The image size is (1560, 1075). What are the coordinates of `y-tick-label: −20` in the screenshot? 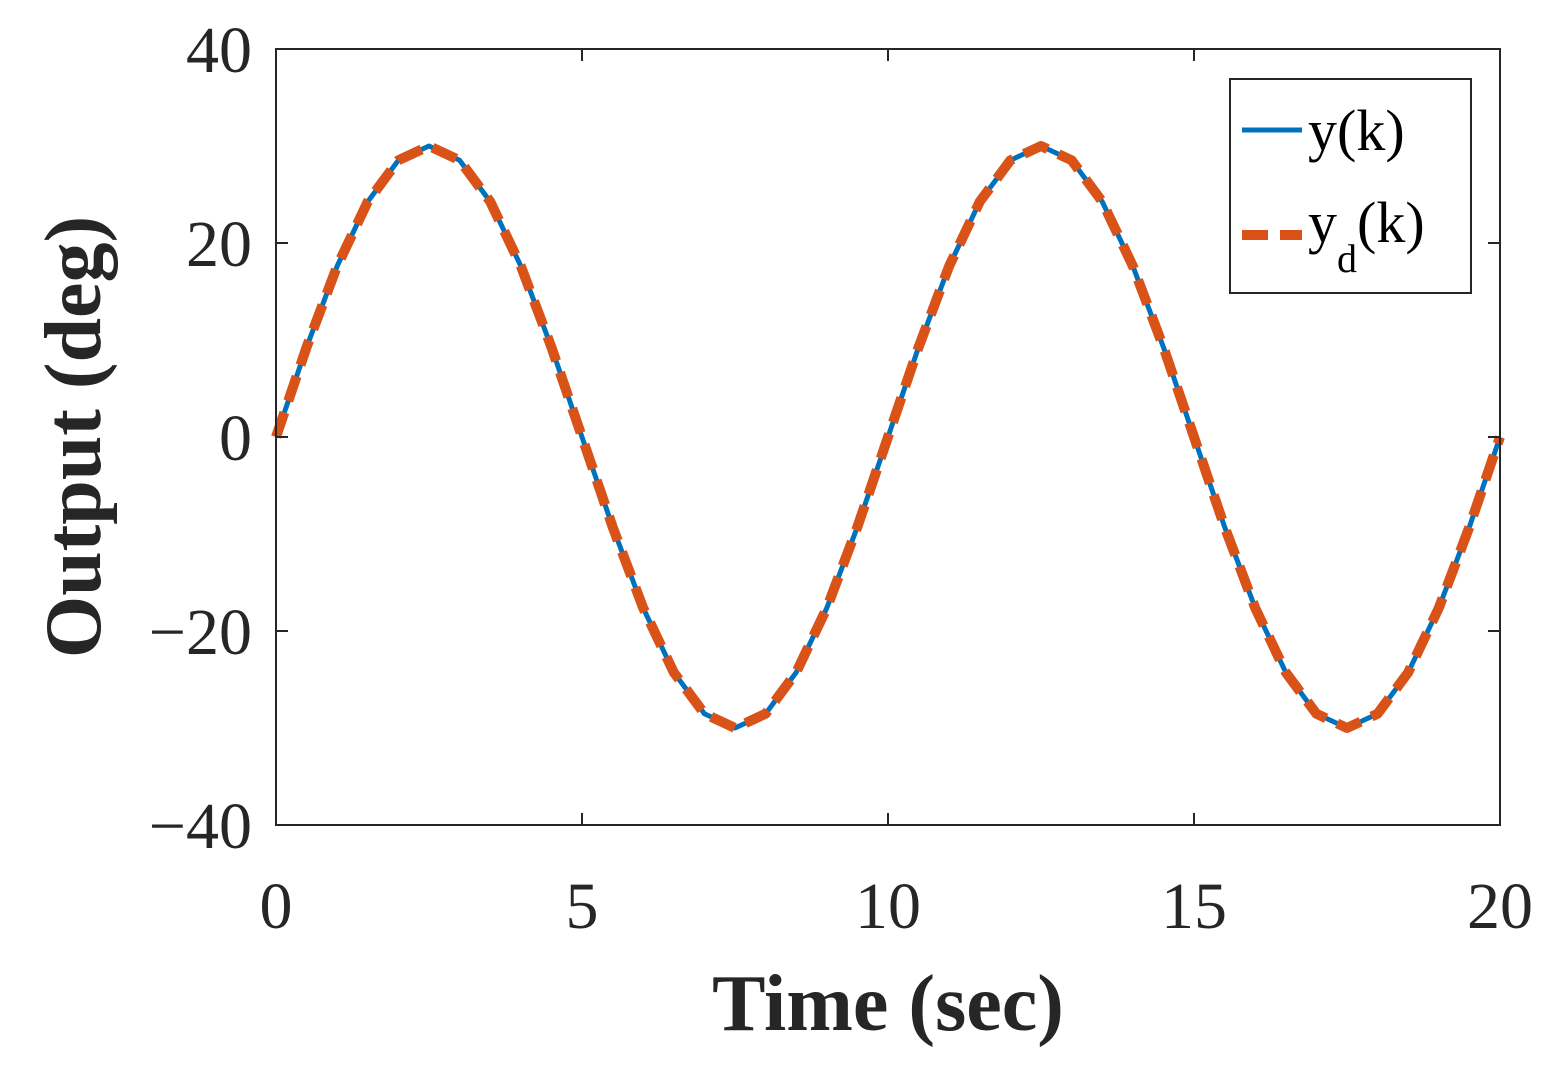 It's located at (200, 632).